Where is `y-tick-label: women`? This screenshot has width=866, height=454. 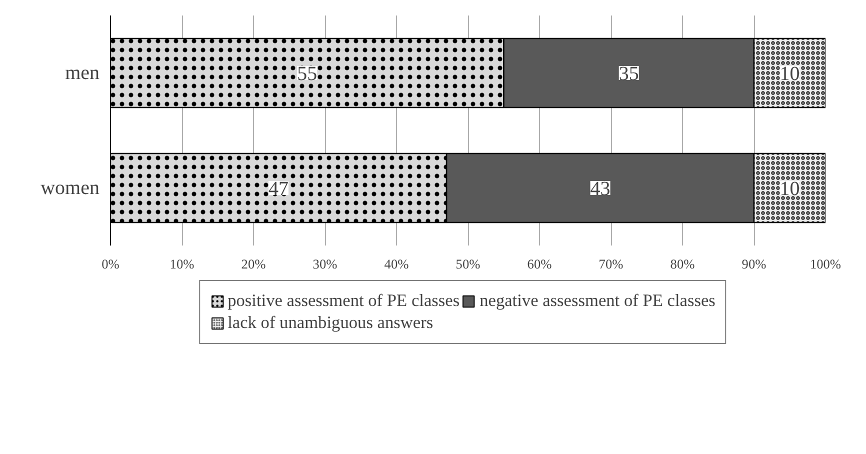
y-tick-label: women is located at coordinates (70, 188).